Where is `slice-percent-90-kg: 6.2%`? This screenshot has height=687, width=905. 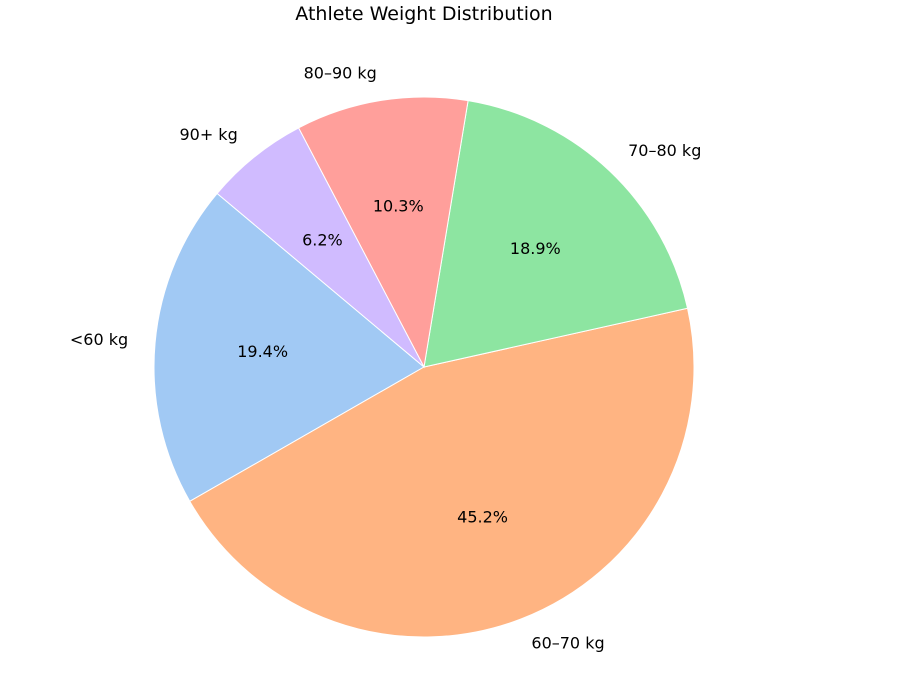
slice-percent-90-kg: 6.2% is located at coordinates (322, 239).